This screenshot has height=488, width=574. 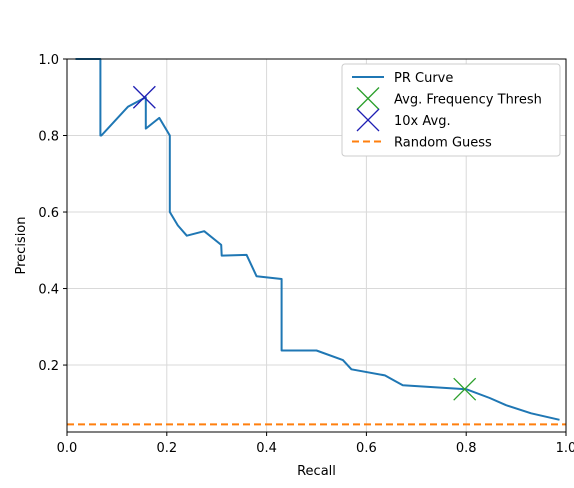 I want to click on legend-random-guess: Random Guess, so click(x=422, y=143).